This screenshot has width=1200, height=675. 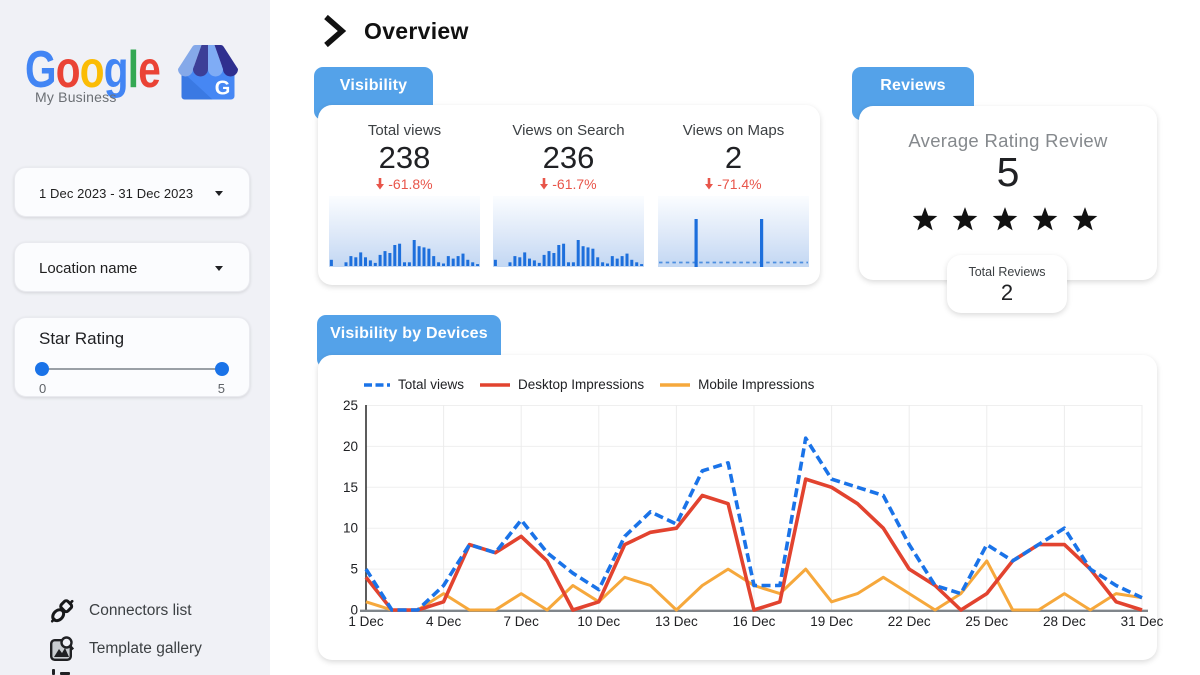 I want to click on svg-text: 25 Dec, so click(x=986, y=621).